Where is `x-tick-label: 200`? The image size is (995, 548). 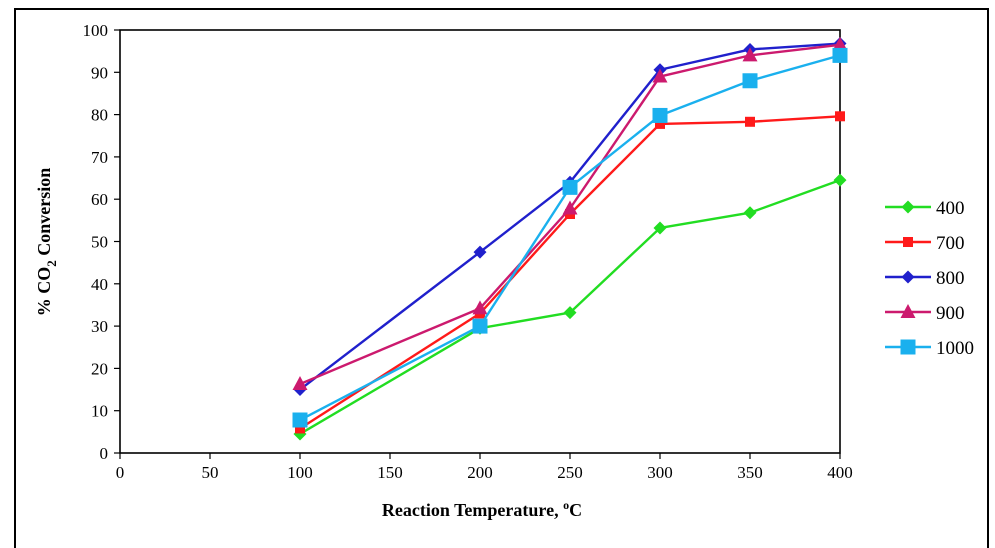
x-tick-label: 200 is located at coordinates (480, 472).